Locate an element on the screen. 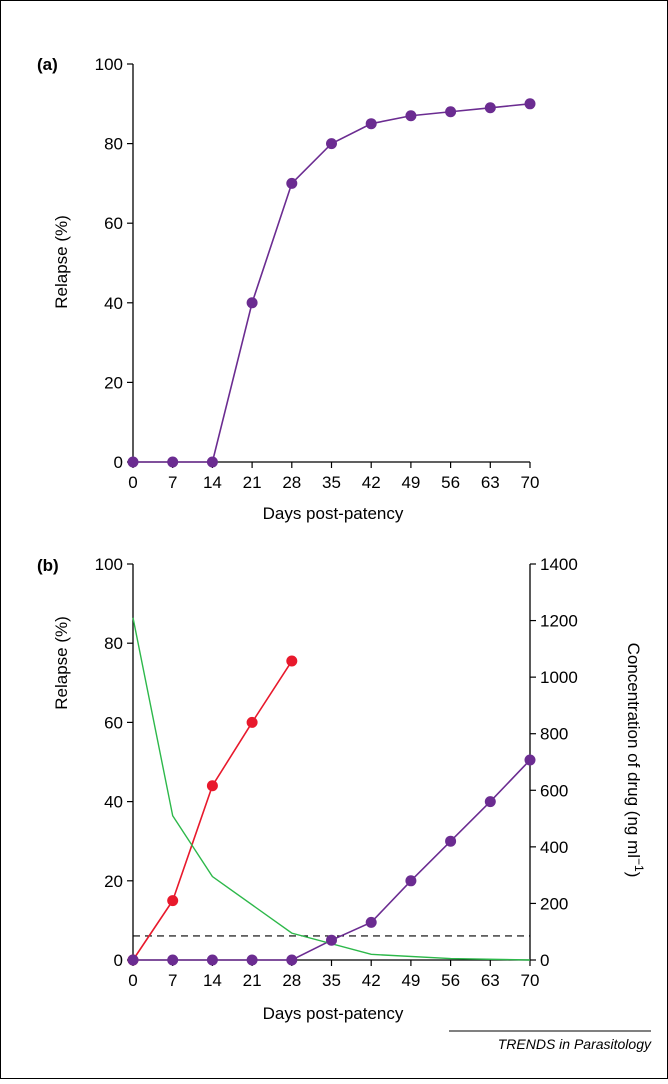  y-tick-label-b: 0 is located at coordinates (118, 960).